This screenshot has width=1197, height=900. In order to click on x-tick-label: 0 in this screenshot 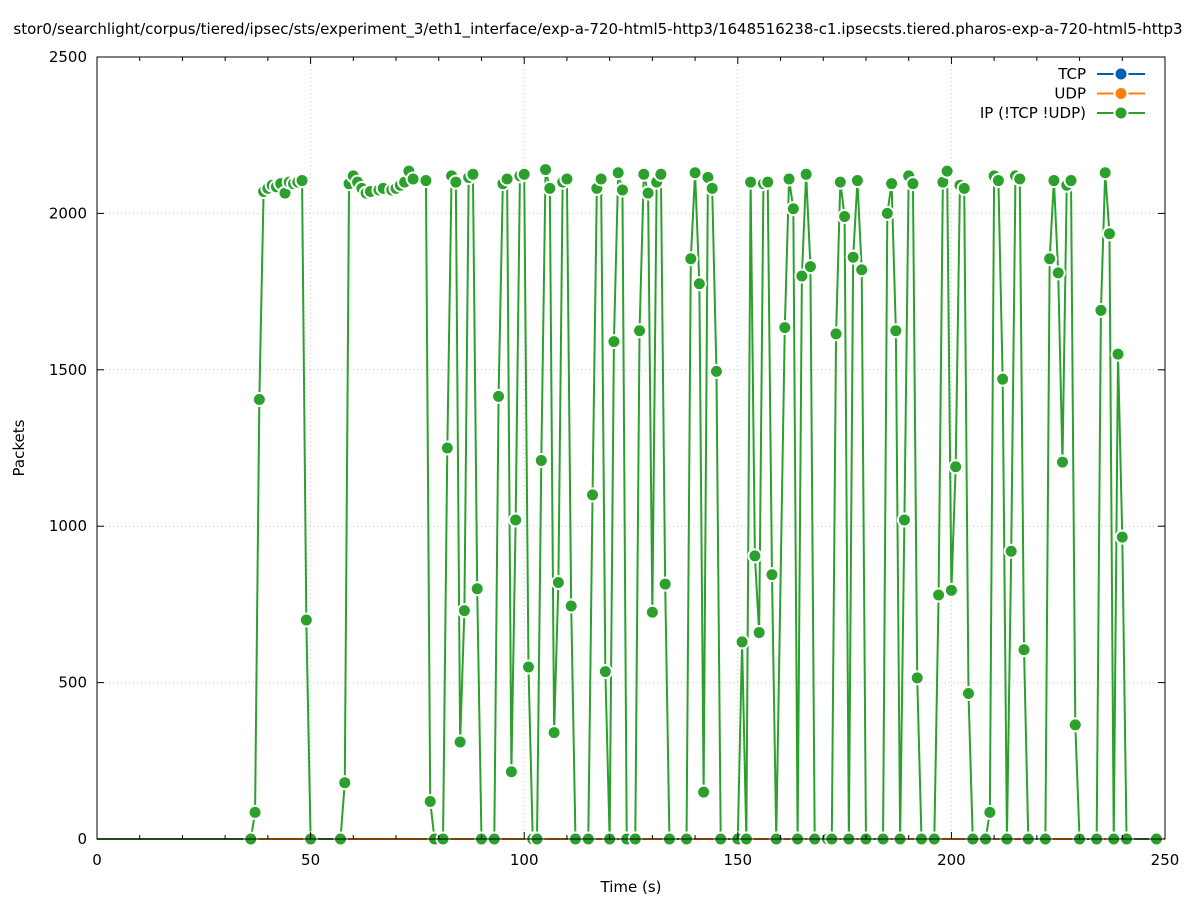, I will do `click(97, 860)`.